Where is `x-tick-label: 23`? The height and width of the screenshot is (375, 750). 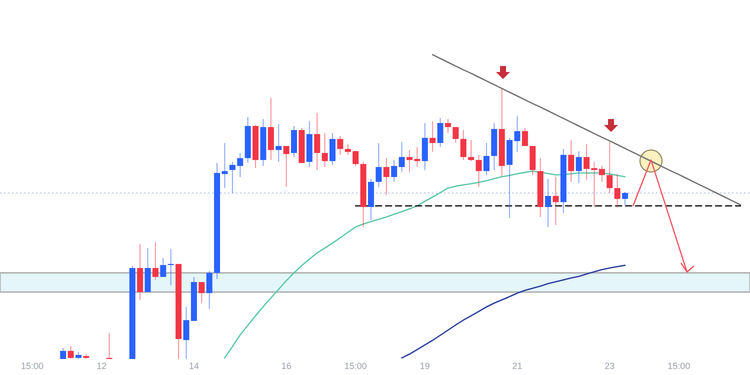
x-tick-label: 23 is located at coordinates (609, 366).